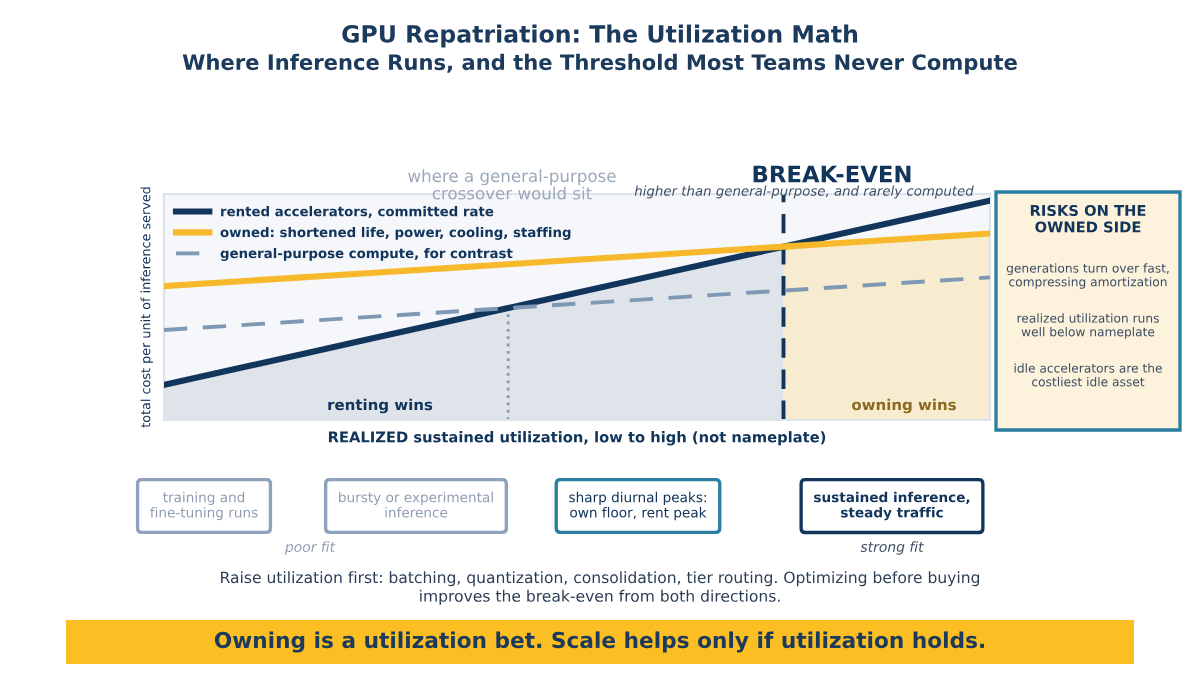  Describe the element at coordinates (832, 174) in the screenshot. I see `text: BREAK-EVEN` at that location.